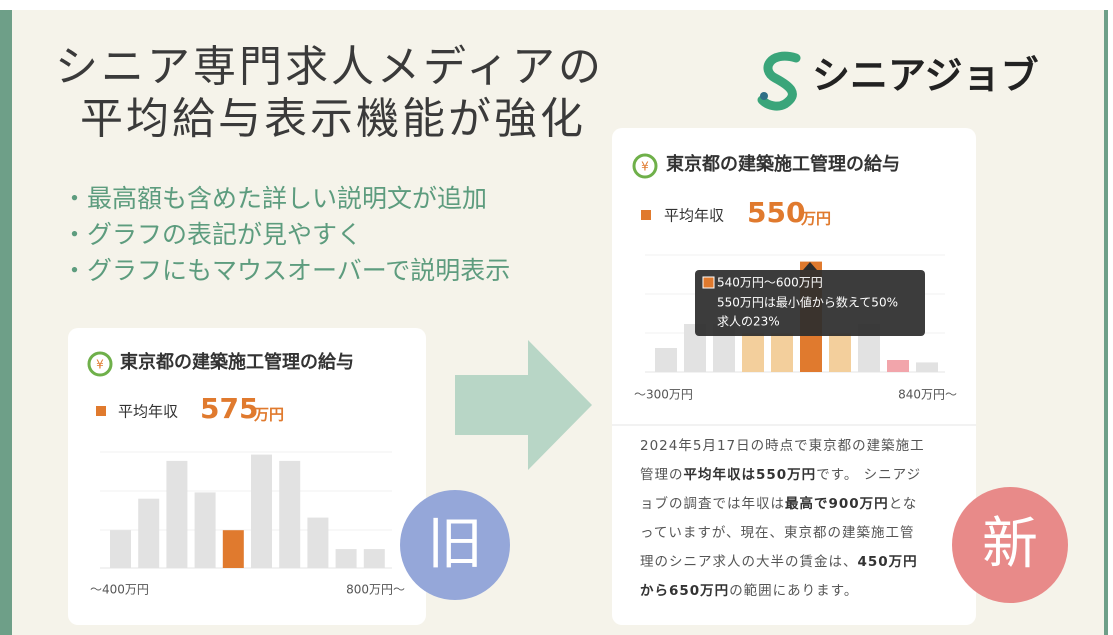 The height and width of the screenshot is (635, 1113). What do you see at coordinates (329, 68) in the screenshot?
I see `title-line: シニア専門求人メディアの` at bounding box center [329, 68].